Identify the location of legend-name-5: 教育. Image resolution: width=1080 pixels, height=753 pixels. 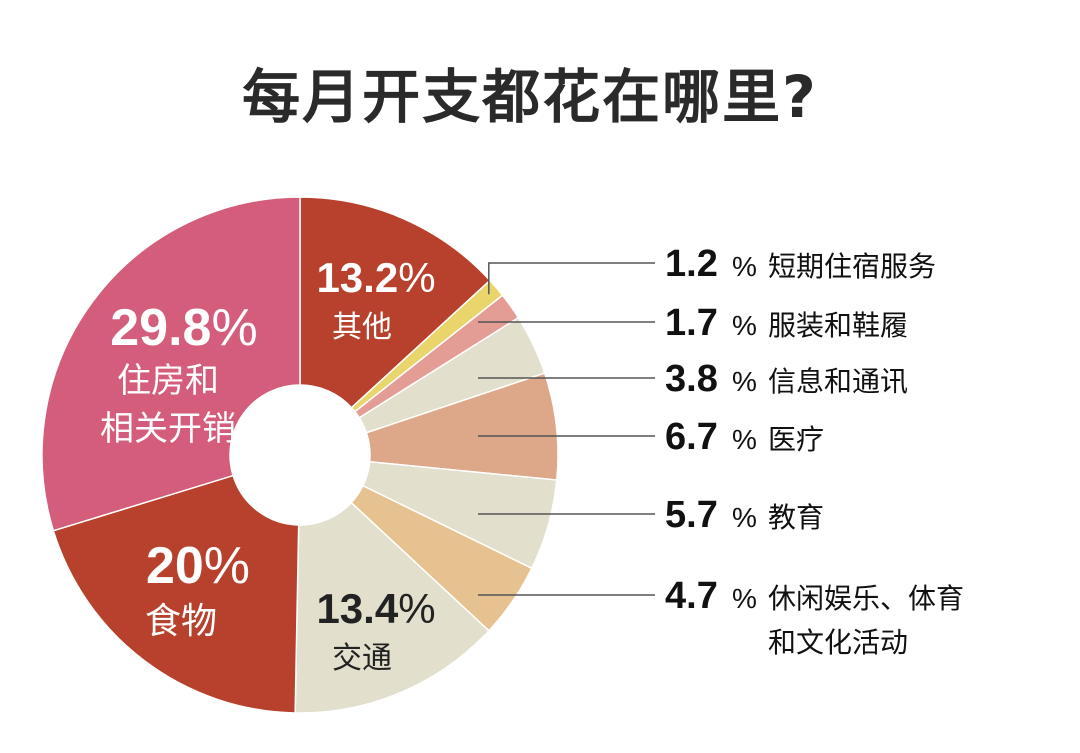
(796, 517).